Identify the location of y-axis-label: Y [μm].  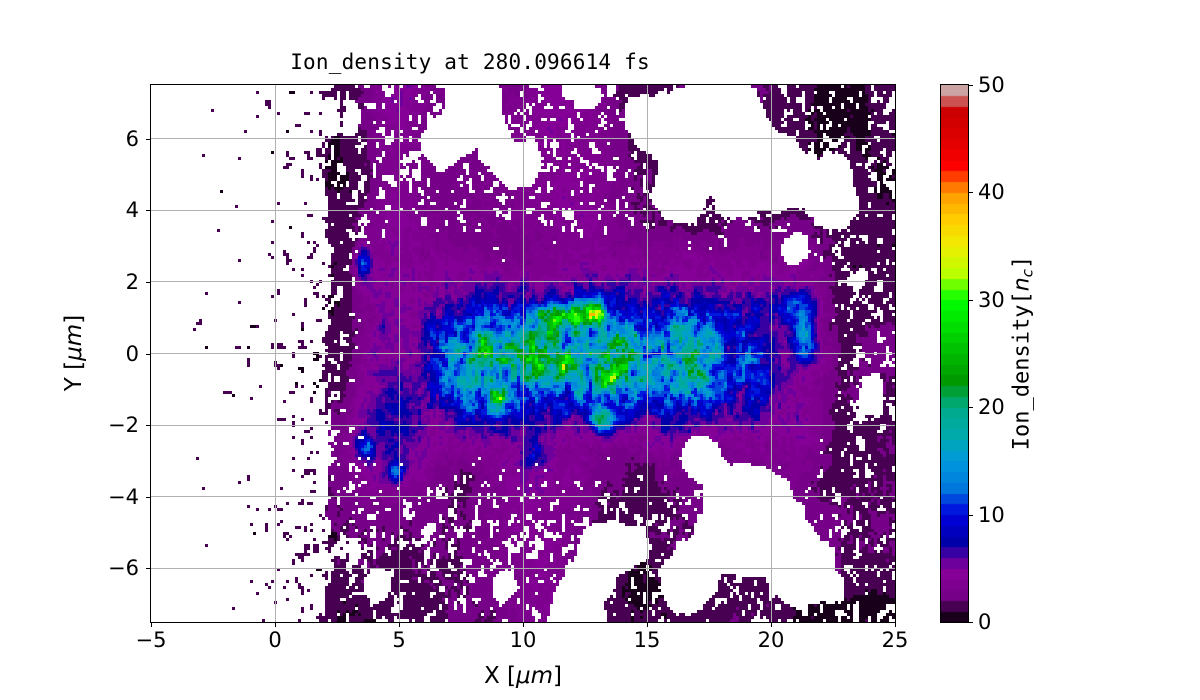
(74, 353).